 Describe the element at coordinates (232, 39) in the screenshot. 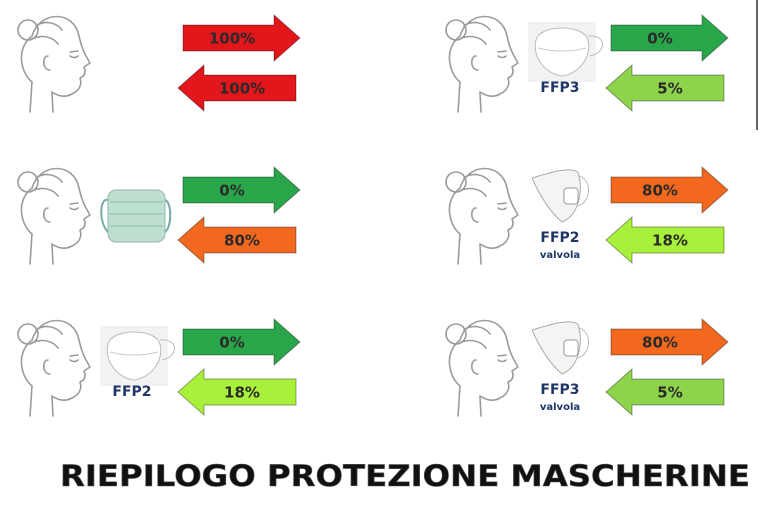

I see `arrow-out-label: 100%` at that location.